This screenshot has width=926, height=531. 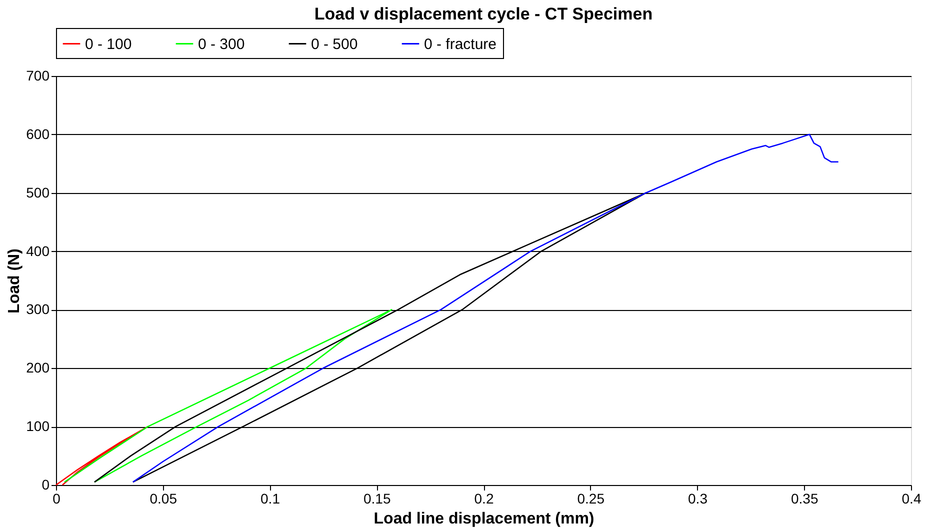 What do you see at coordinates (484, 519) in the screenshot?
I see `x-axis-title: Load line displacement (mm)` at bounding box center [484, 519].